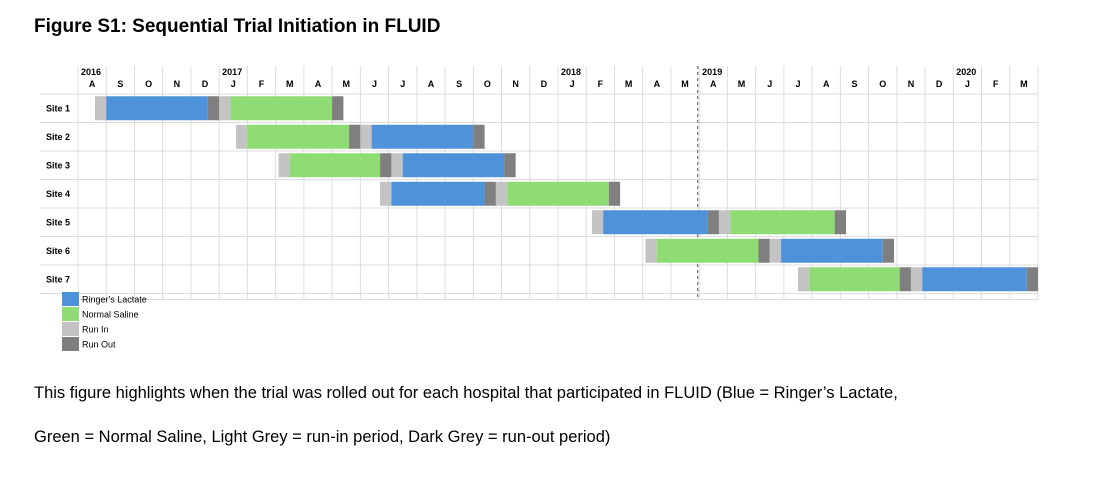  I want to click on legend-label: Ringer's Lactate, so click(114, 300).